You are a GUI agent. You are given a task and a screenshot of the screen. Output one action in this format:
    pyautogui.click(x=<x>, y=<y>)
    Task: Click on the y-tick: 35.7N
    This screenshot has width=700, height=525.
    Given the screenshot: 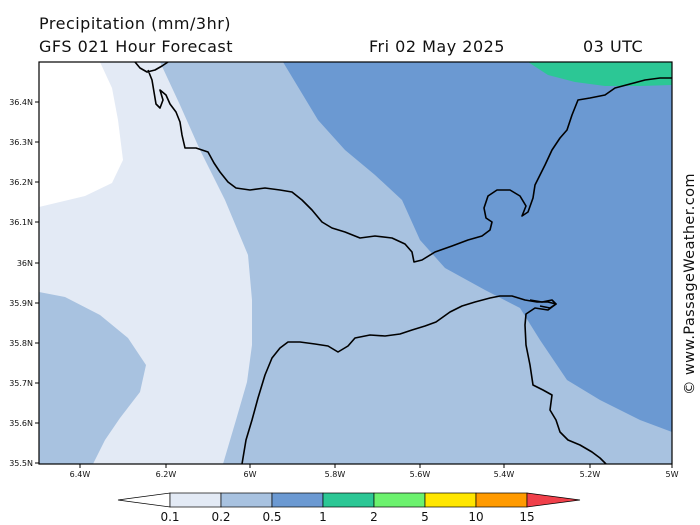 What is the action you would take?
    pyautogui.click(x=24, y=383)
    